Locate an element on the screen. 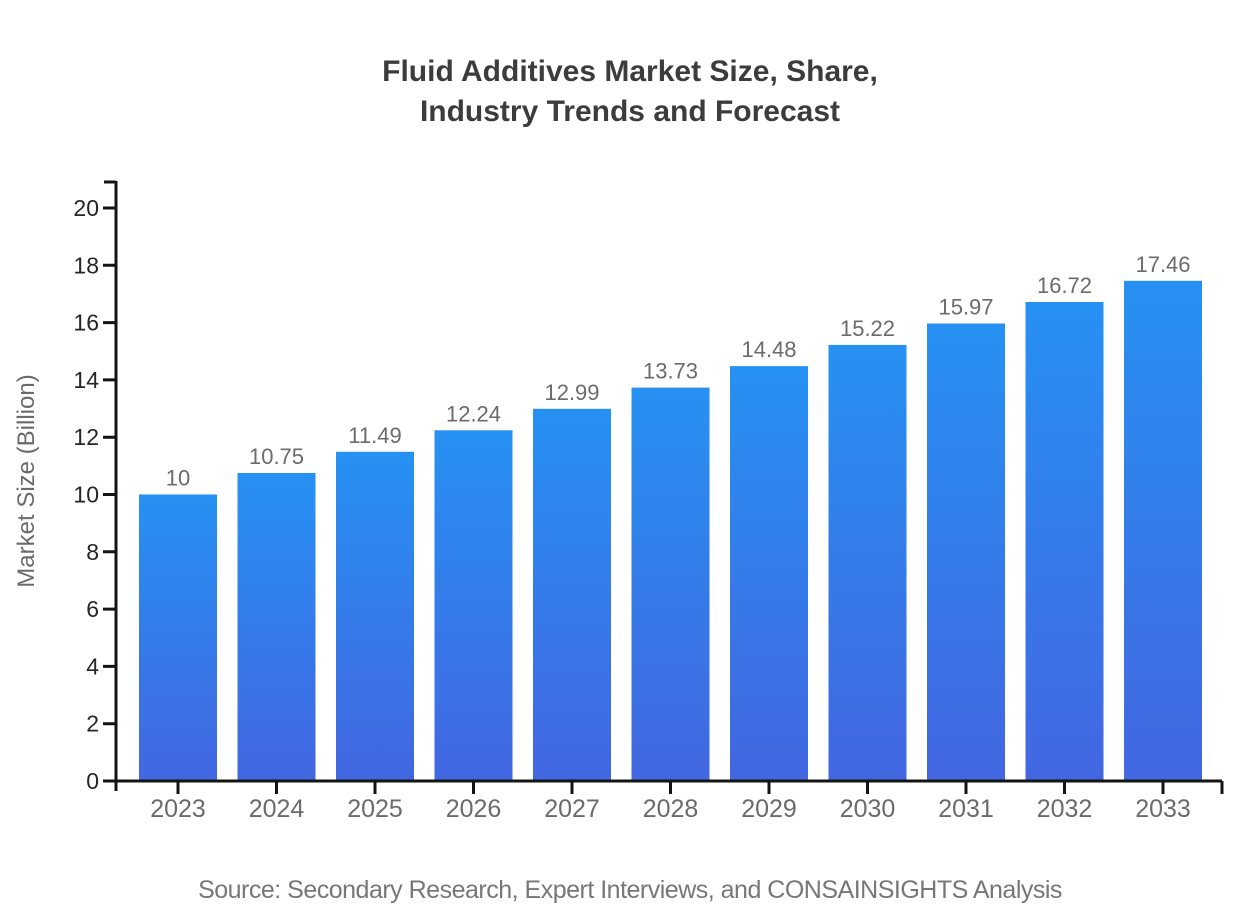  x-tick-label: 2031 is located at coordinates (966, 809).